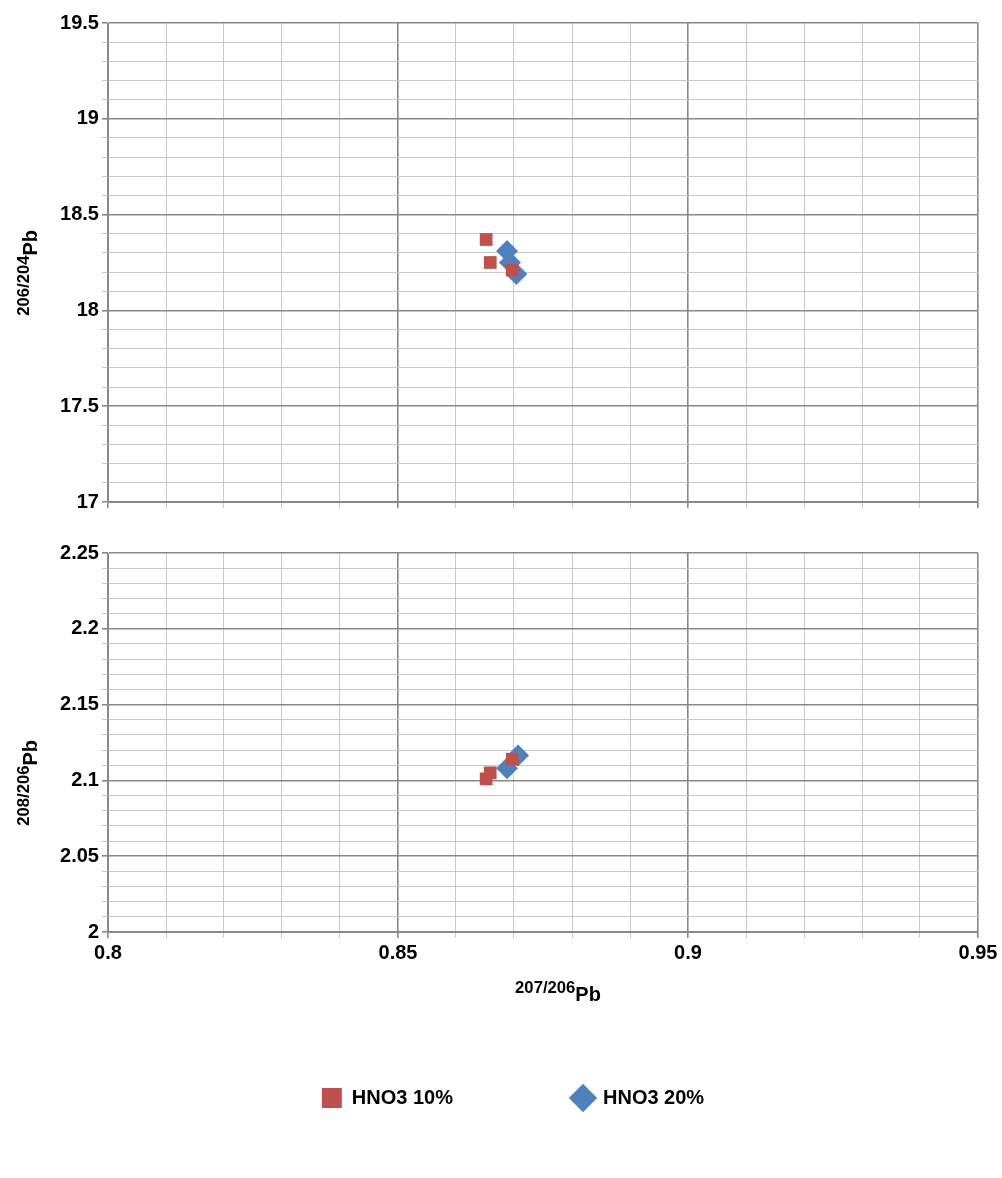  I want to click on x-tick-label: 0.85, so click(398, 951).